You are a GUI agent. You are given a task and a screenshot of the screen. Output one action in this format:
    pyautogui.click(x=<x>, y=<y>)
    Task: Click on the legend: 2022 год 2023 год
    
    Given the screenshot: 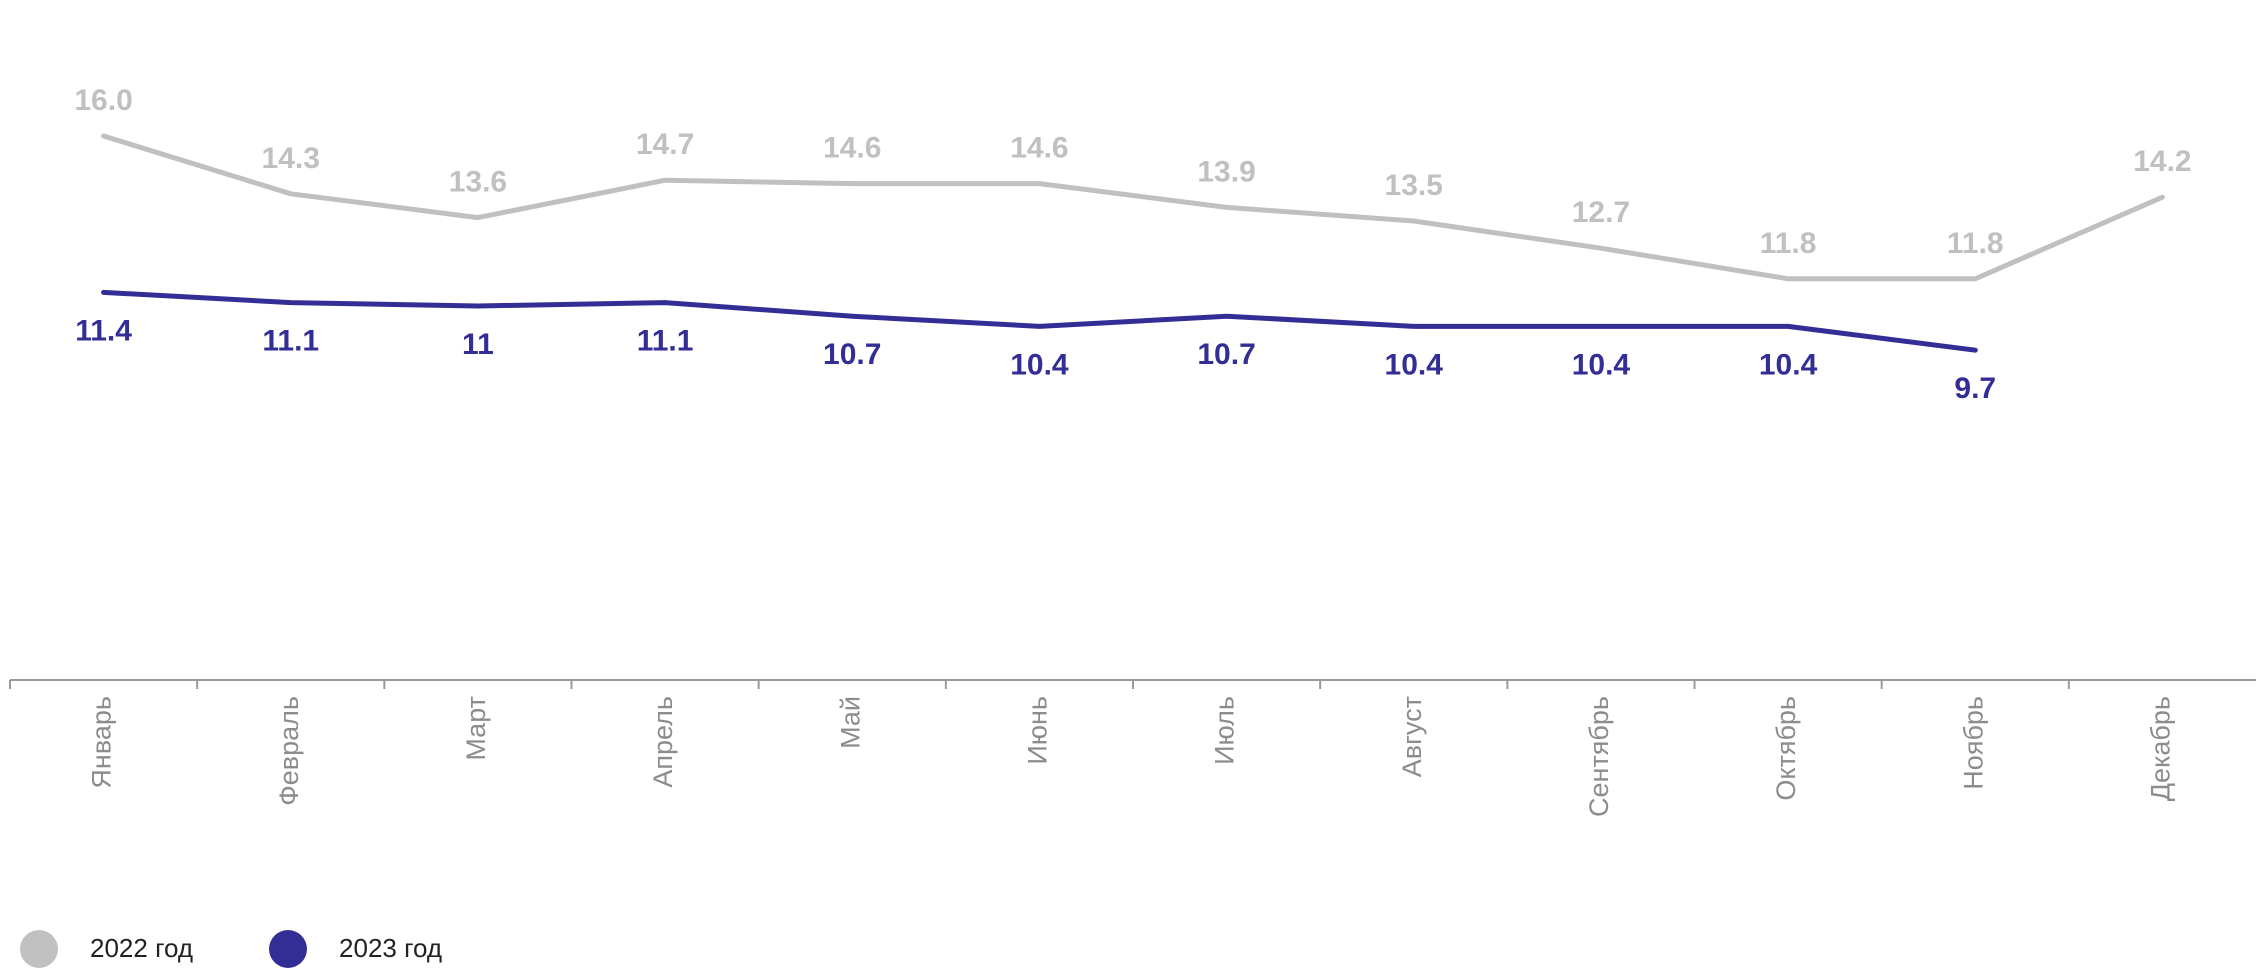 What is the action you would take?
    pyautogui.click(x=249, y=948)
    